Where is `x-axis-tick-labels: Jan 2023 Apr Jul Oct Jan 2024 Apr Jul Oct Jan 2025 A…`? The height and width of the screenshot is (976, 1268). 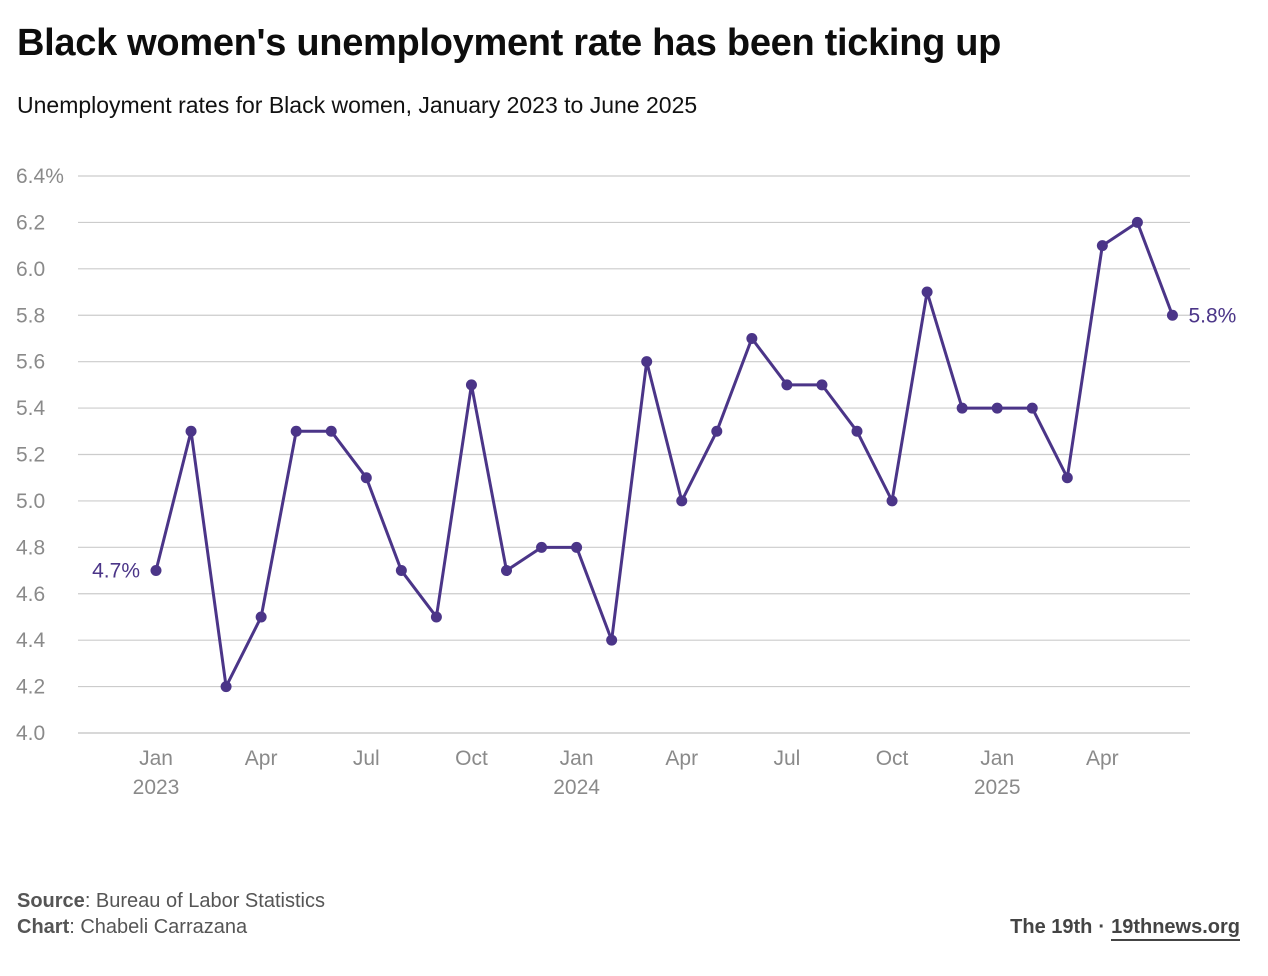
x-axis-tick-labels: Jan 2023 Apr Jul Oct Jan 2024 Apr Jul Oct Jan 2025 A… is located at coordinates (626, 773).